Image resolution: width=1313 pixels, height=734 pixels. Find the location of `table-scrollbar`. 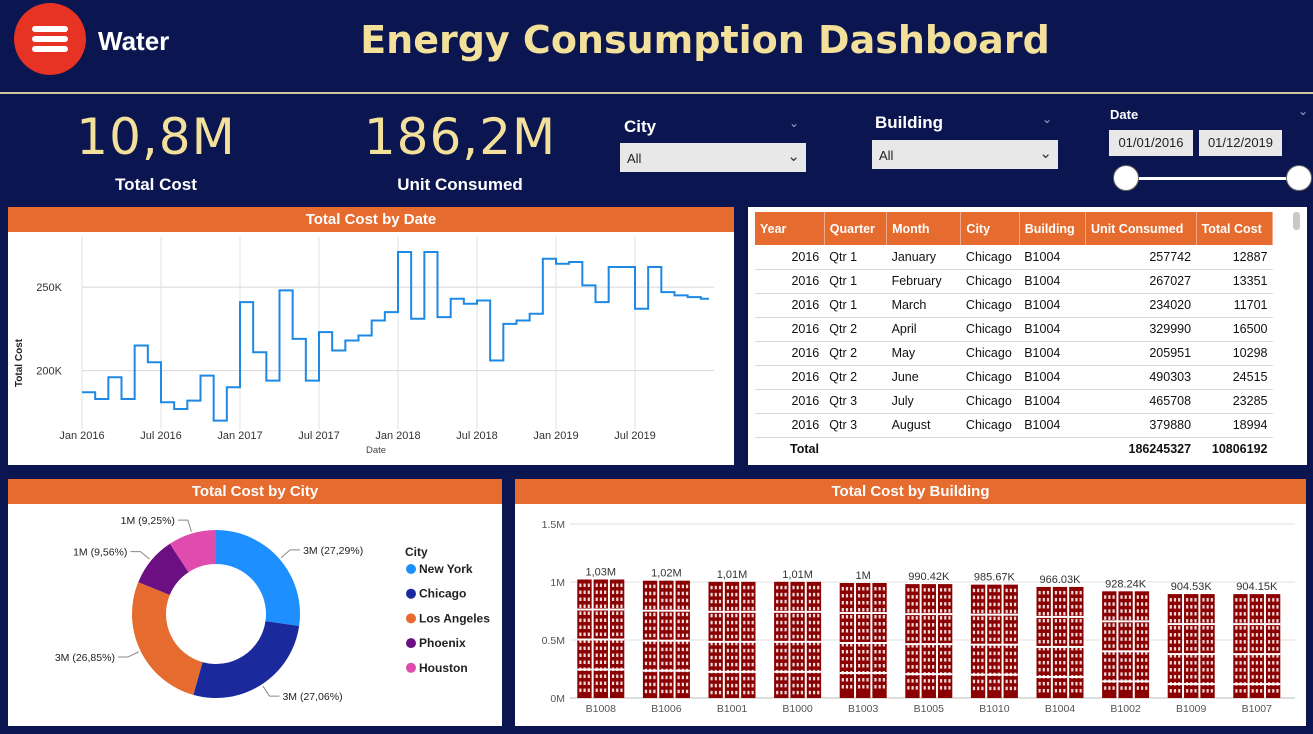

table-scrollbar is located at coordinates (1296, 221).